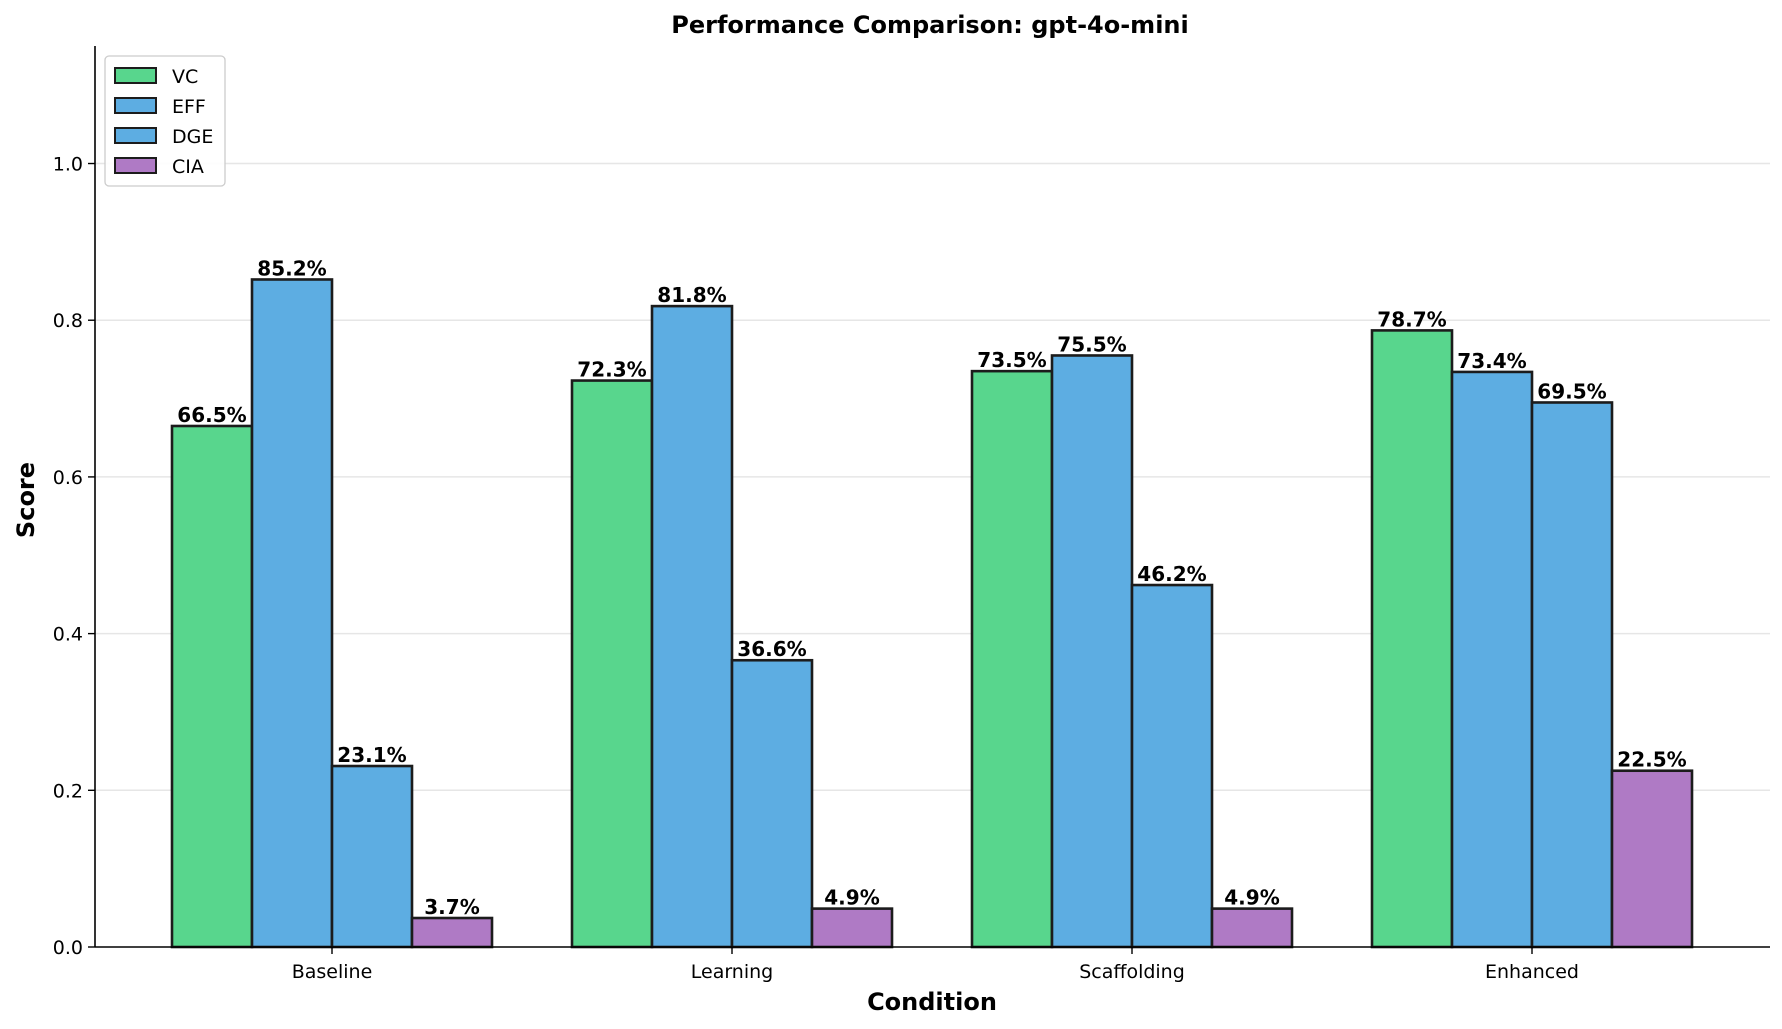 The height and width of the screenshot is (1029, 1782). Describe the element at coordinates (291, 268) in the screenshot. I see `data-label: 85.2%` at that location.